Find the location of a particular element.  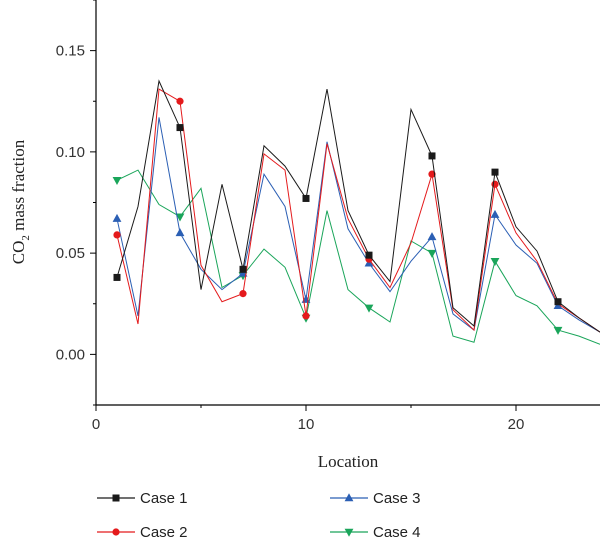

y-tick-label: 0.10 is located at coordinates (70, 152).